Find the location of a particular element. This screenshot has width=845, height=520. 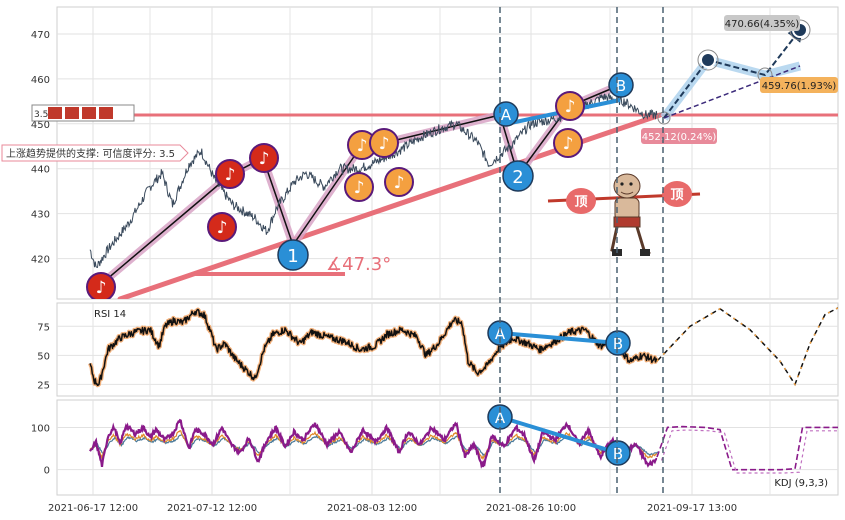

forecast-path-high is located at coordinates (733, 72).